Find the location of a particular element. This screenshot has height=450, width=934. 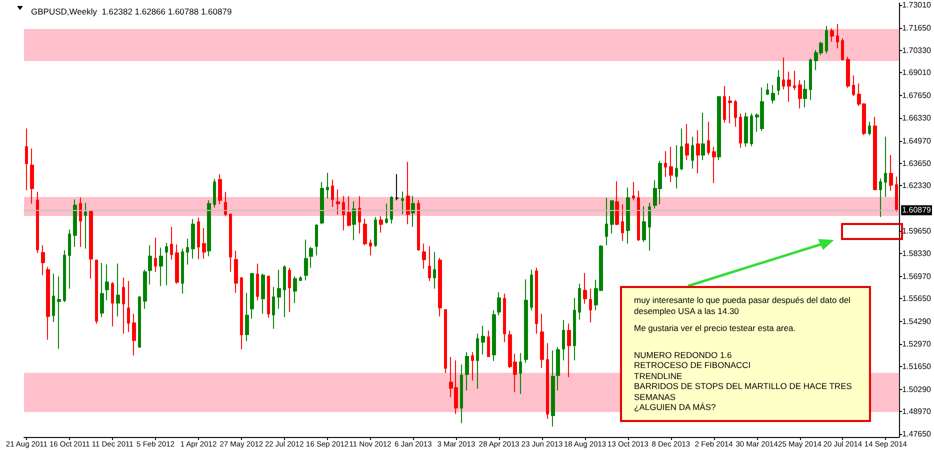

y-tick-label: 1.52970 is located at coordinates (917, 343).